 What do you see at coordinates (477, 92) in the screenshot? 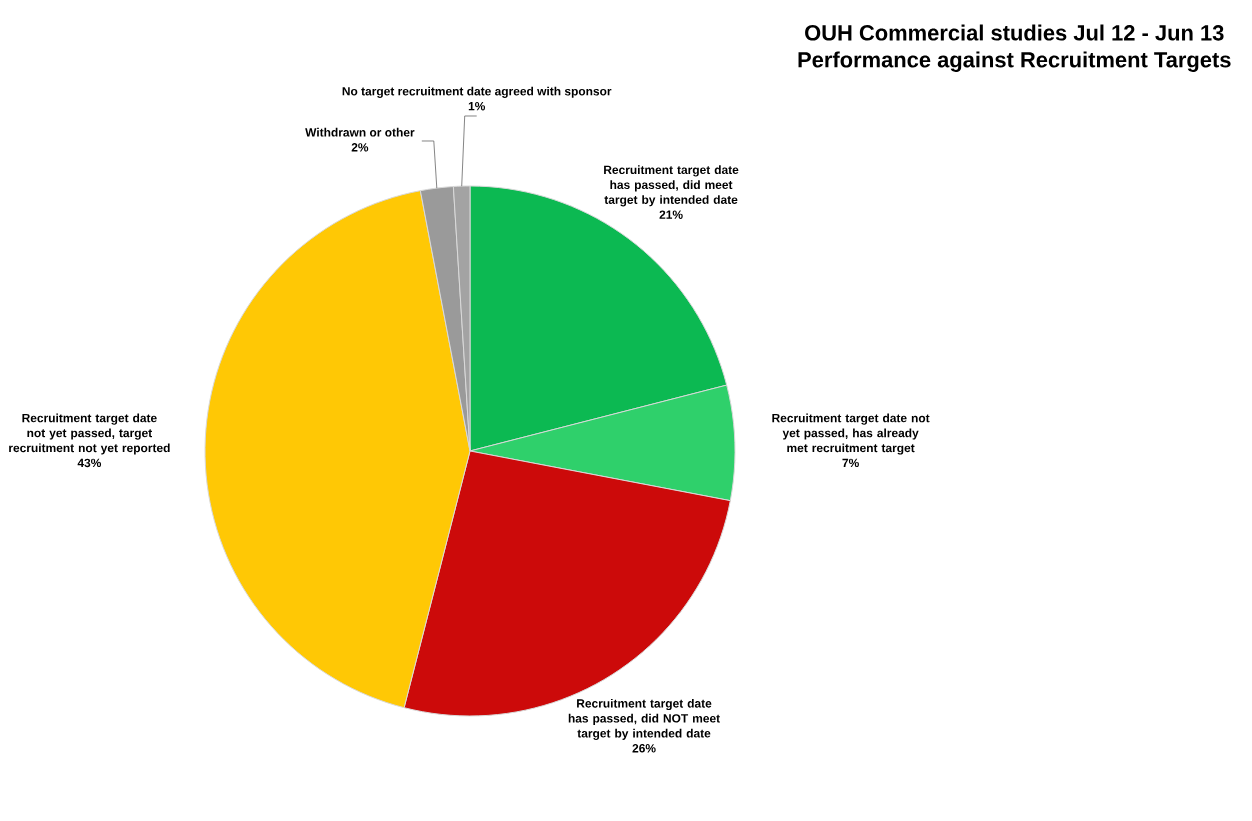
I see `slice-label: No target recruitment date agreed with sponsor` at bounding box center [477, 92].